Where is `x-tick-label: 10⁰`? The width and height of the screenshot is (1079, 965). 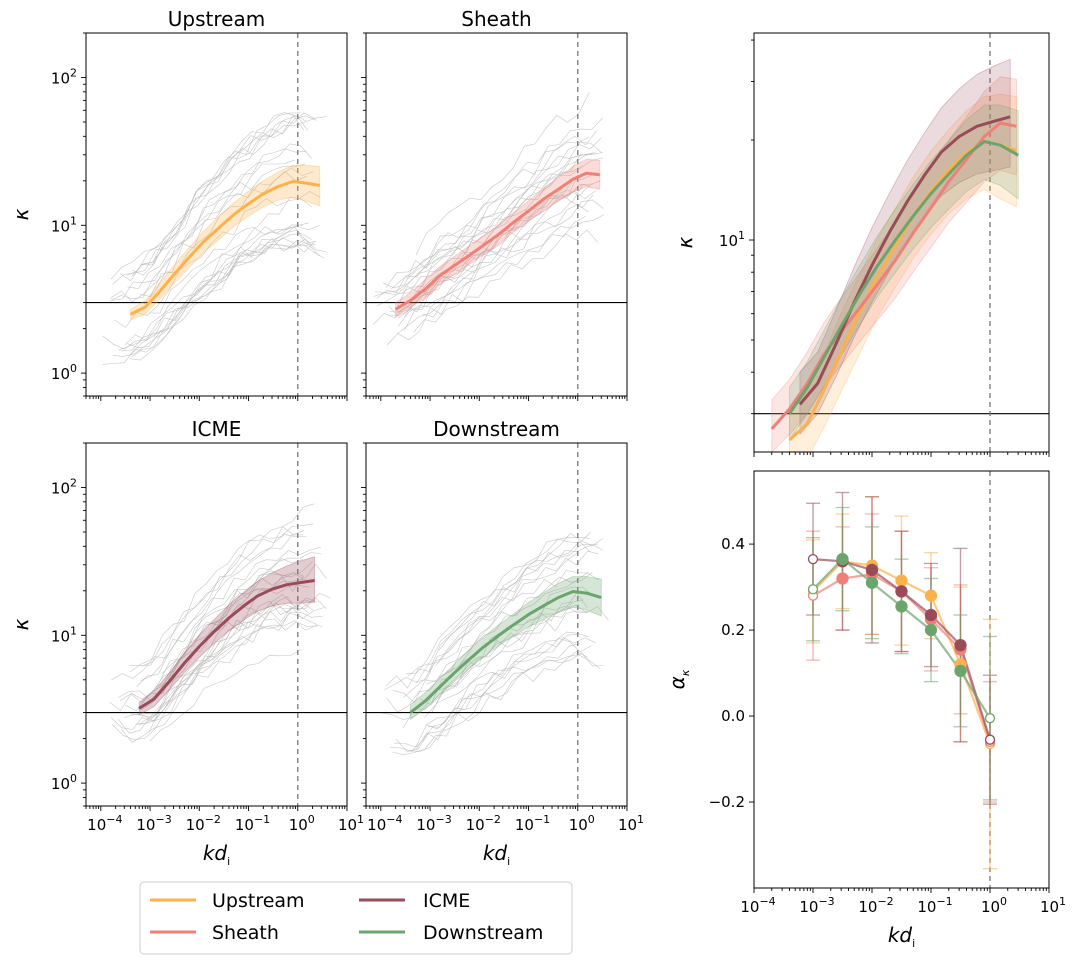
x-tick-label: 10⁰ is located at coordinates (302, 823).